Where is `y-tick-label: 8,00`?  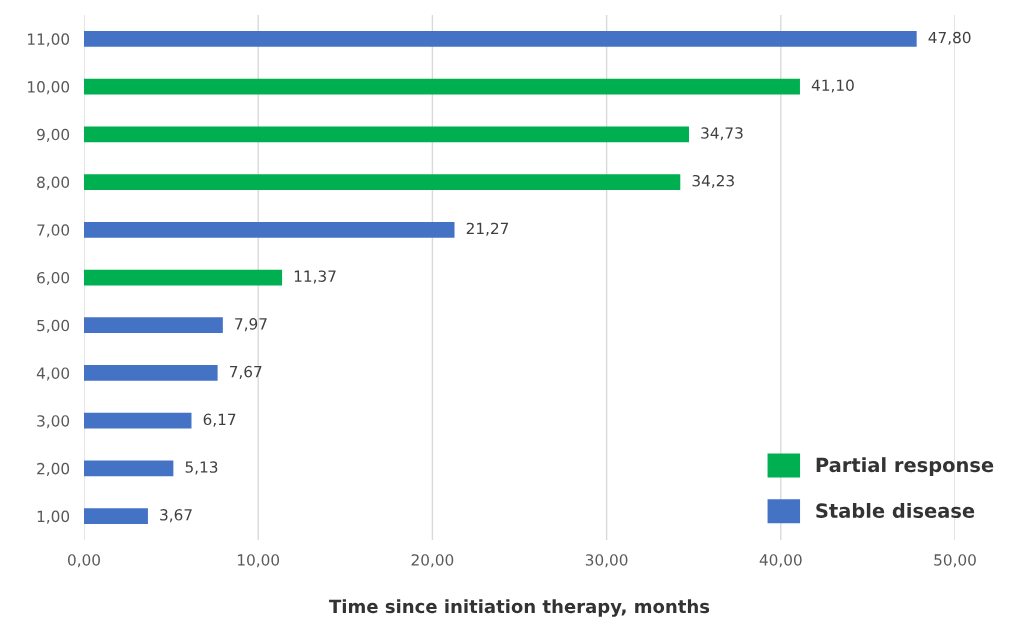
y-tick-label: 8,00 is located at coordinates (53, 183).